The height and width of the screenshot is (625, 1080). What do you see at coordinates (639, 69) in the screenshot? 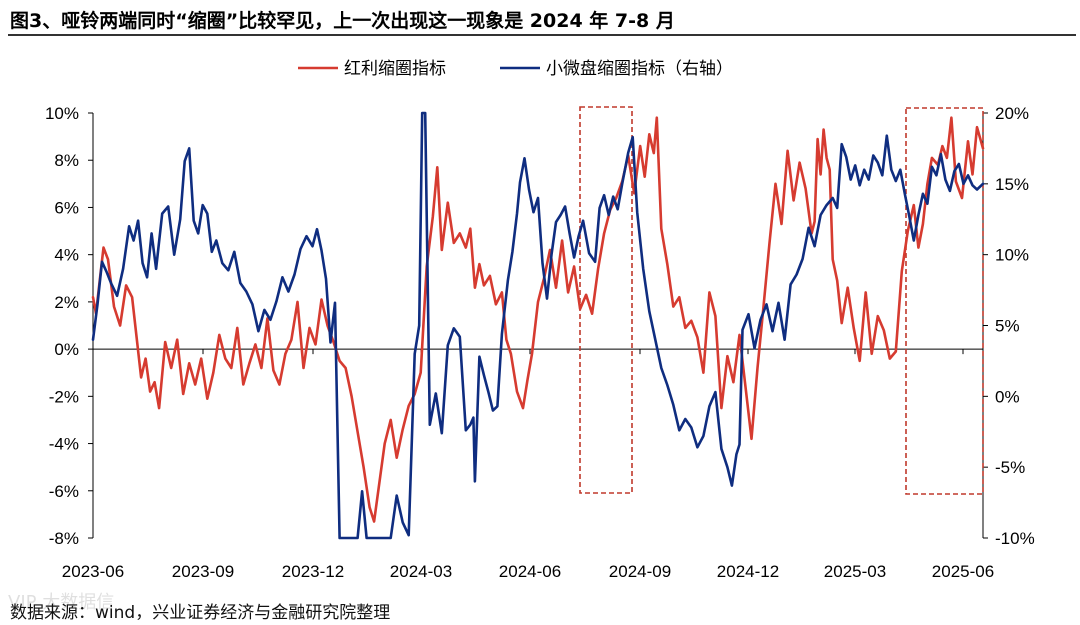
I see `legend-label-smallcap: 小微盘缩圈指标（右轴）` at bounding box center [639, 69].